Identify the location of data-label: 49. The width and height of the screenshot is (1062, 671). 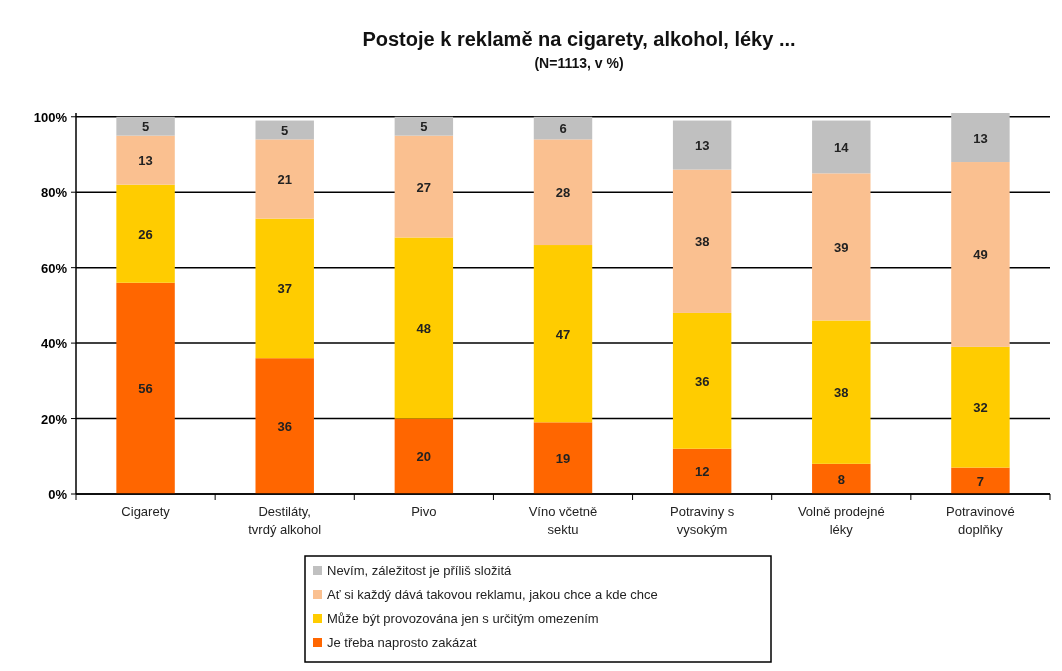
(980, 255).